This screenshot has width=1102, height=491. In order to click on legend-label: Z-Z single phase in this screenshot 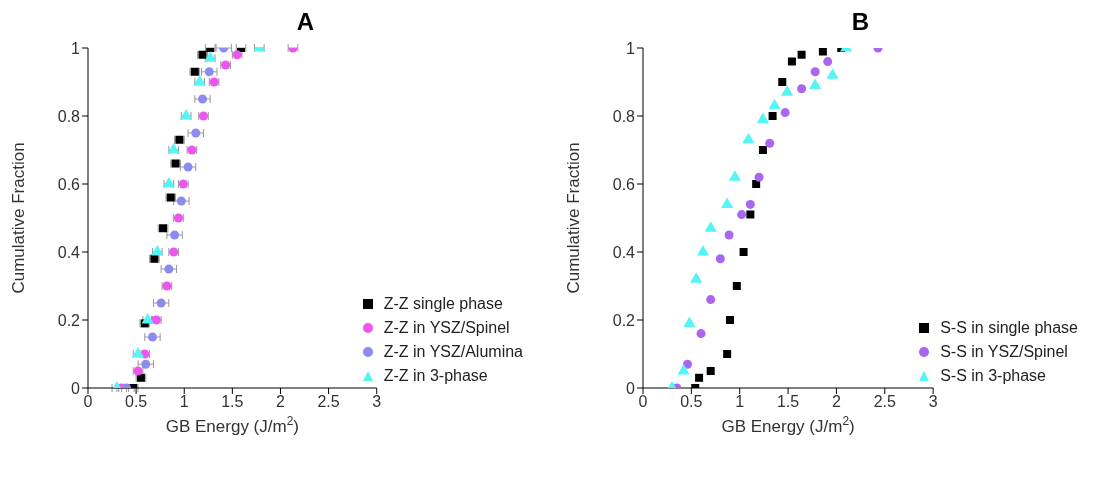, I will do `click(443, 304)`.